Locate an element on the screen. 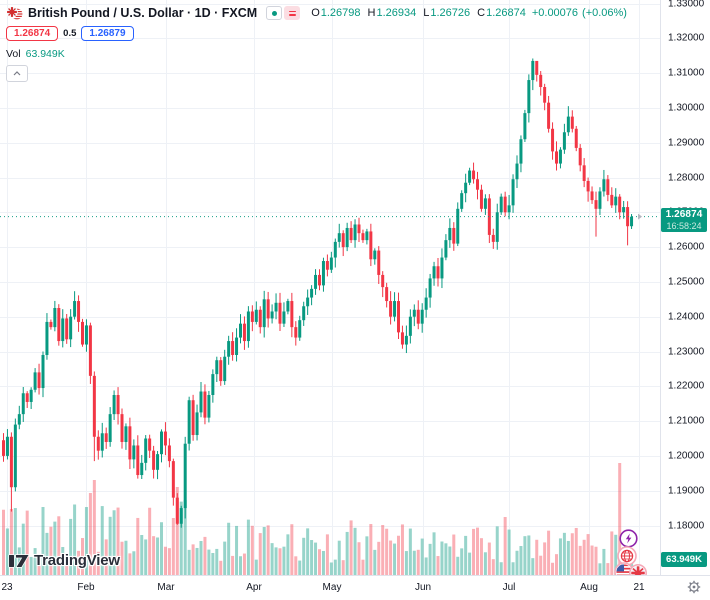 This screenshot has width=710, height=600. last-price-badge: 1.26874 16:58:24 is located at coordinates (684, 219).